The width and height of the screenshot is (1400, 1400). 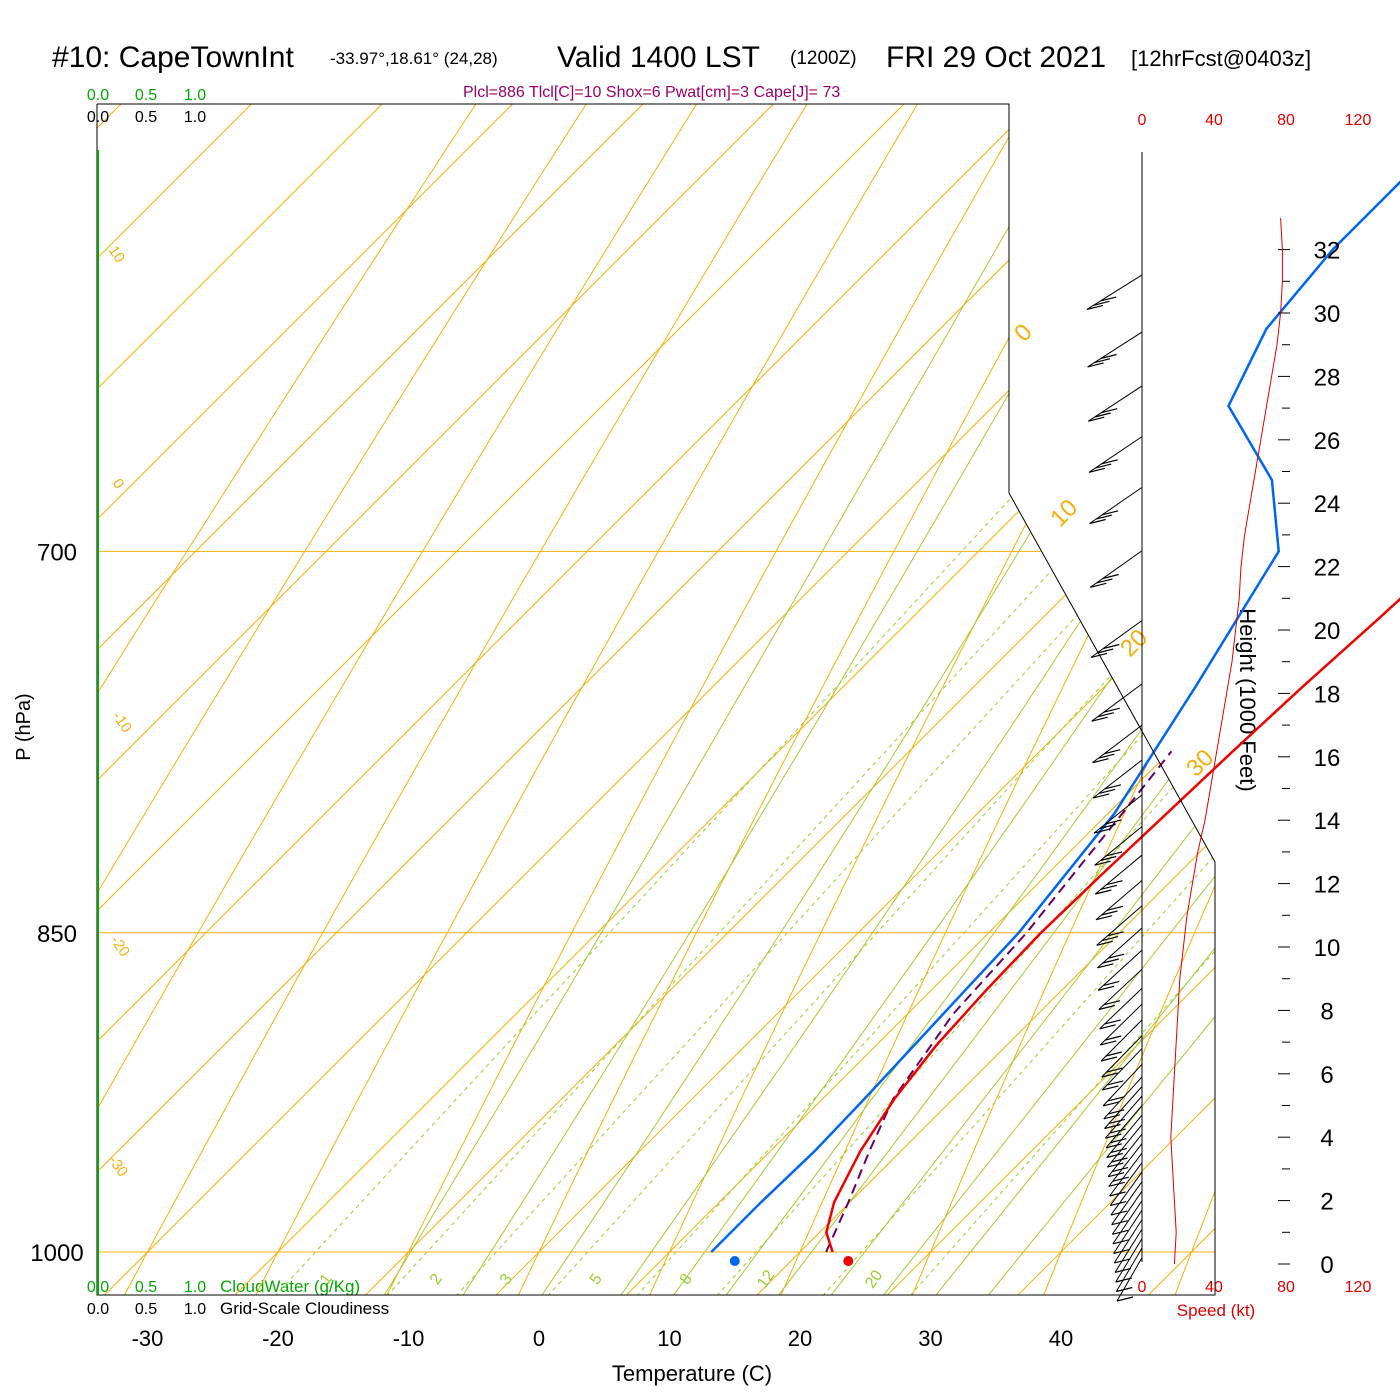 What do you see at coordinates (1114, 788) in the screenshot?
I see `wind-barbs` at bounding box center [1114, 788].